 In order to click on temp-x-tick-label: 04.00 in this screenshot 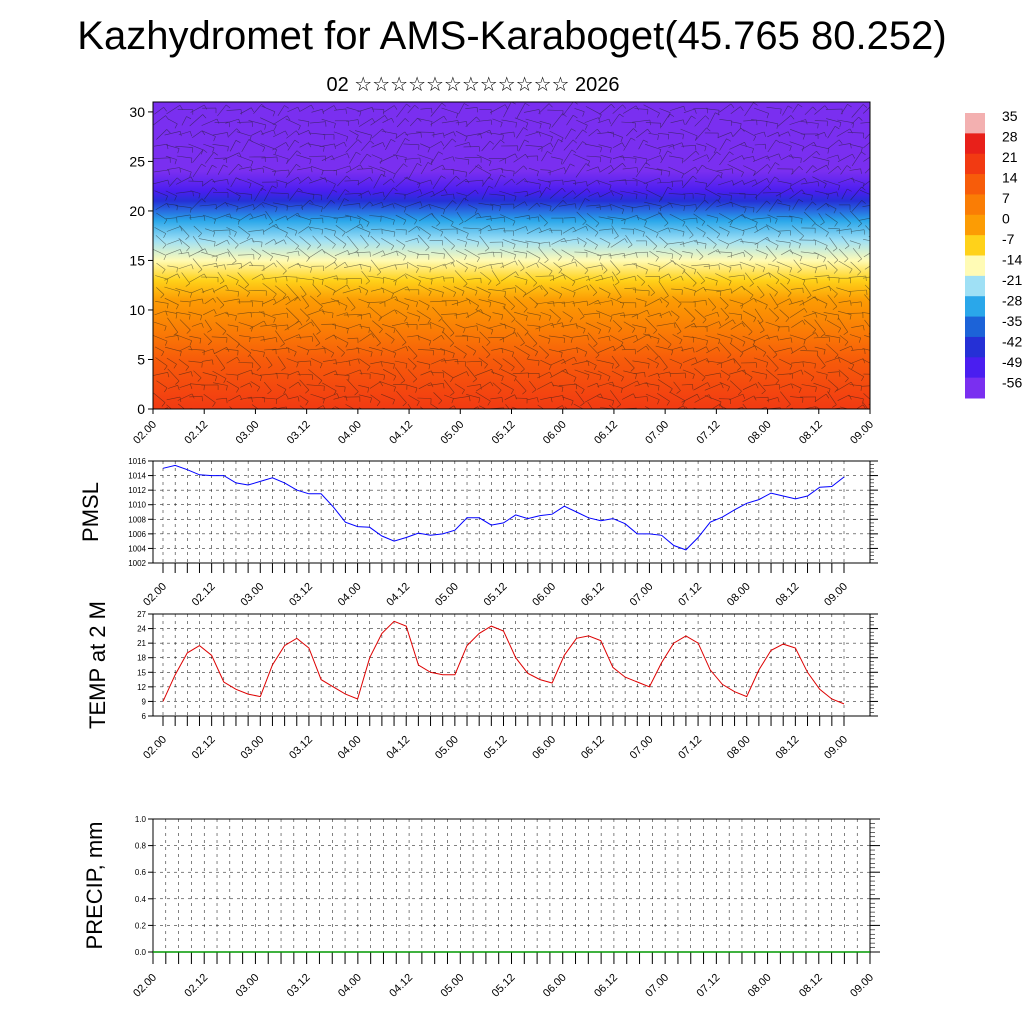, I will do `click(350, 748)`.